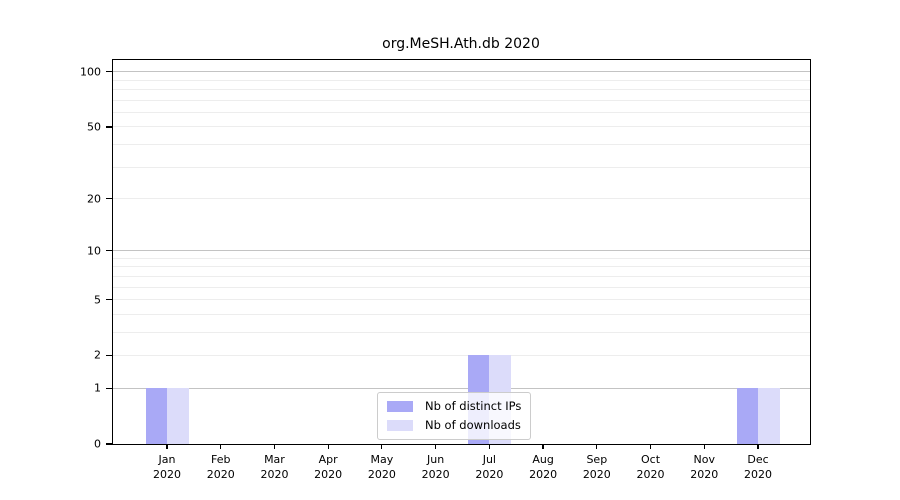 The image size is (900, 500). Describe the element at coordinates (473, 425) in the screenshot. I see `legend-label-downloads: Nb of downloads` at that location.